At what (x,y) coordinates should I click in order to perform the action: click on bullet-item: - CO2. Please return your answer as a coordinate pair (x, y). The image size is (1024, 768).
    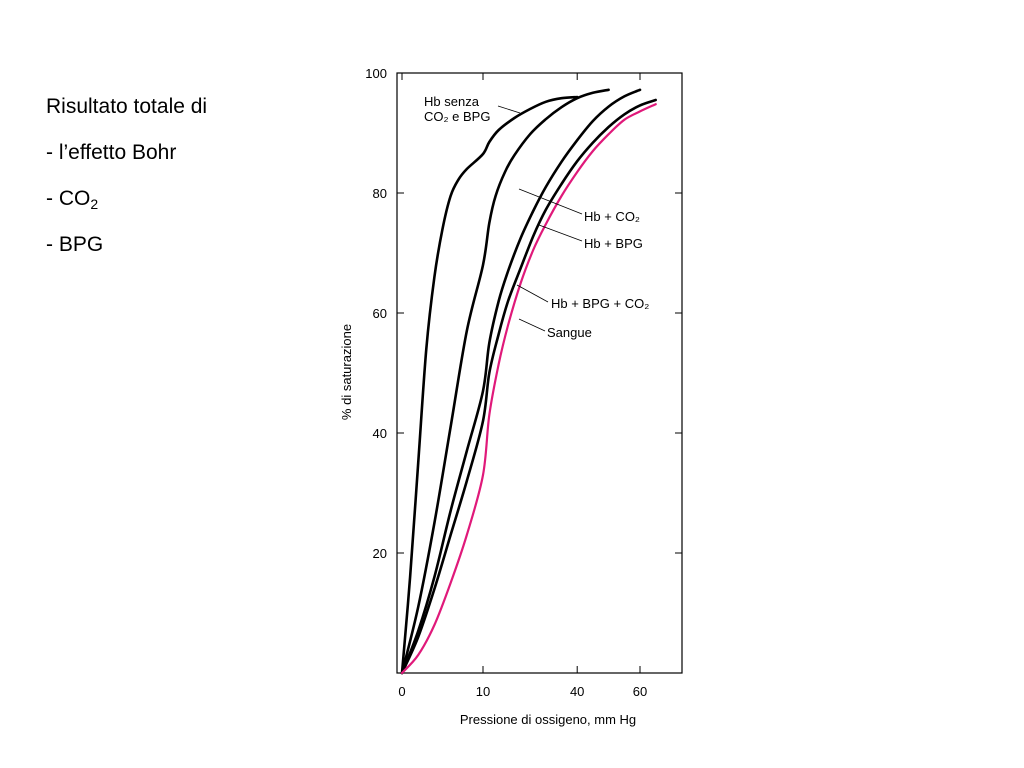
    Looking at the image, I should click on (72, 199).